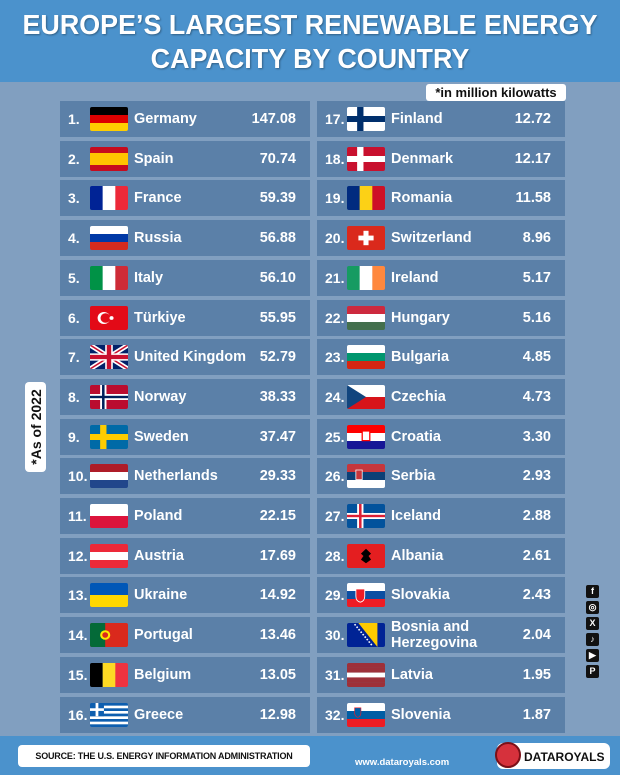  I want to click on capacity-value: 1.87, so click(536, 714).